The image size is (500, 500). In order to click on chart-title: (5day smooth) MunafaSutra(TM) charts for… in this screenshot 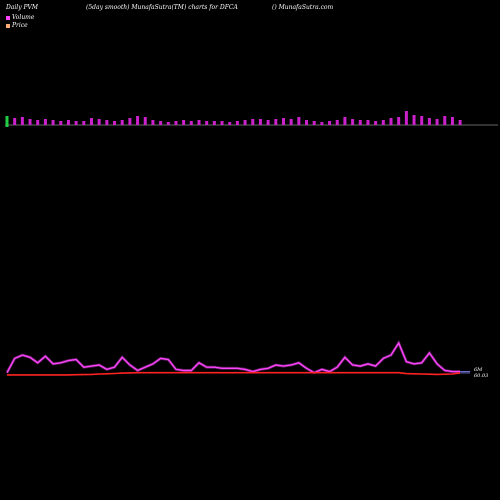, I will do `click(162, 7)`.